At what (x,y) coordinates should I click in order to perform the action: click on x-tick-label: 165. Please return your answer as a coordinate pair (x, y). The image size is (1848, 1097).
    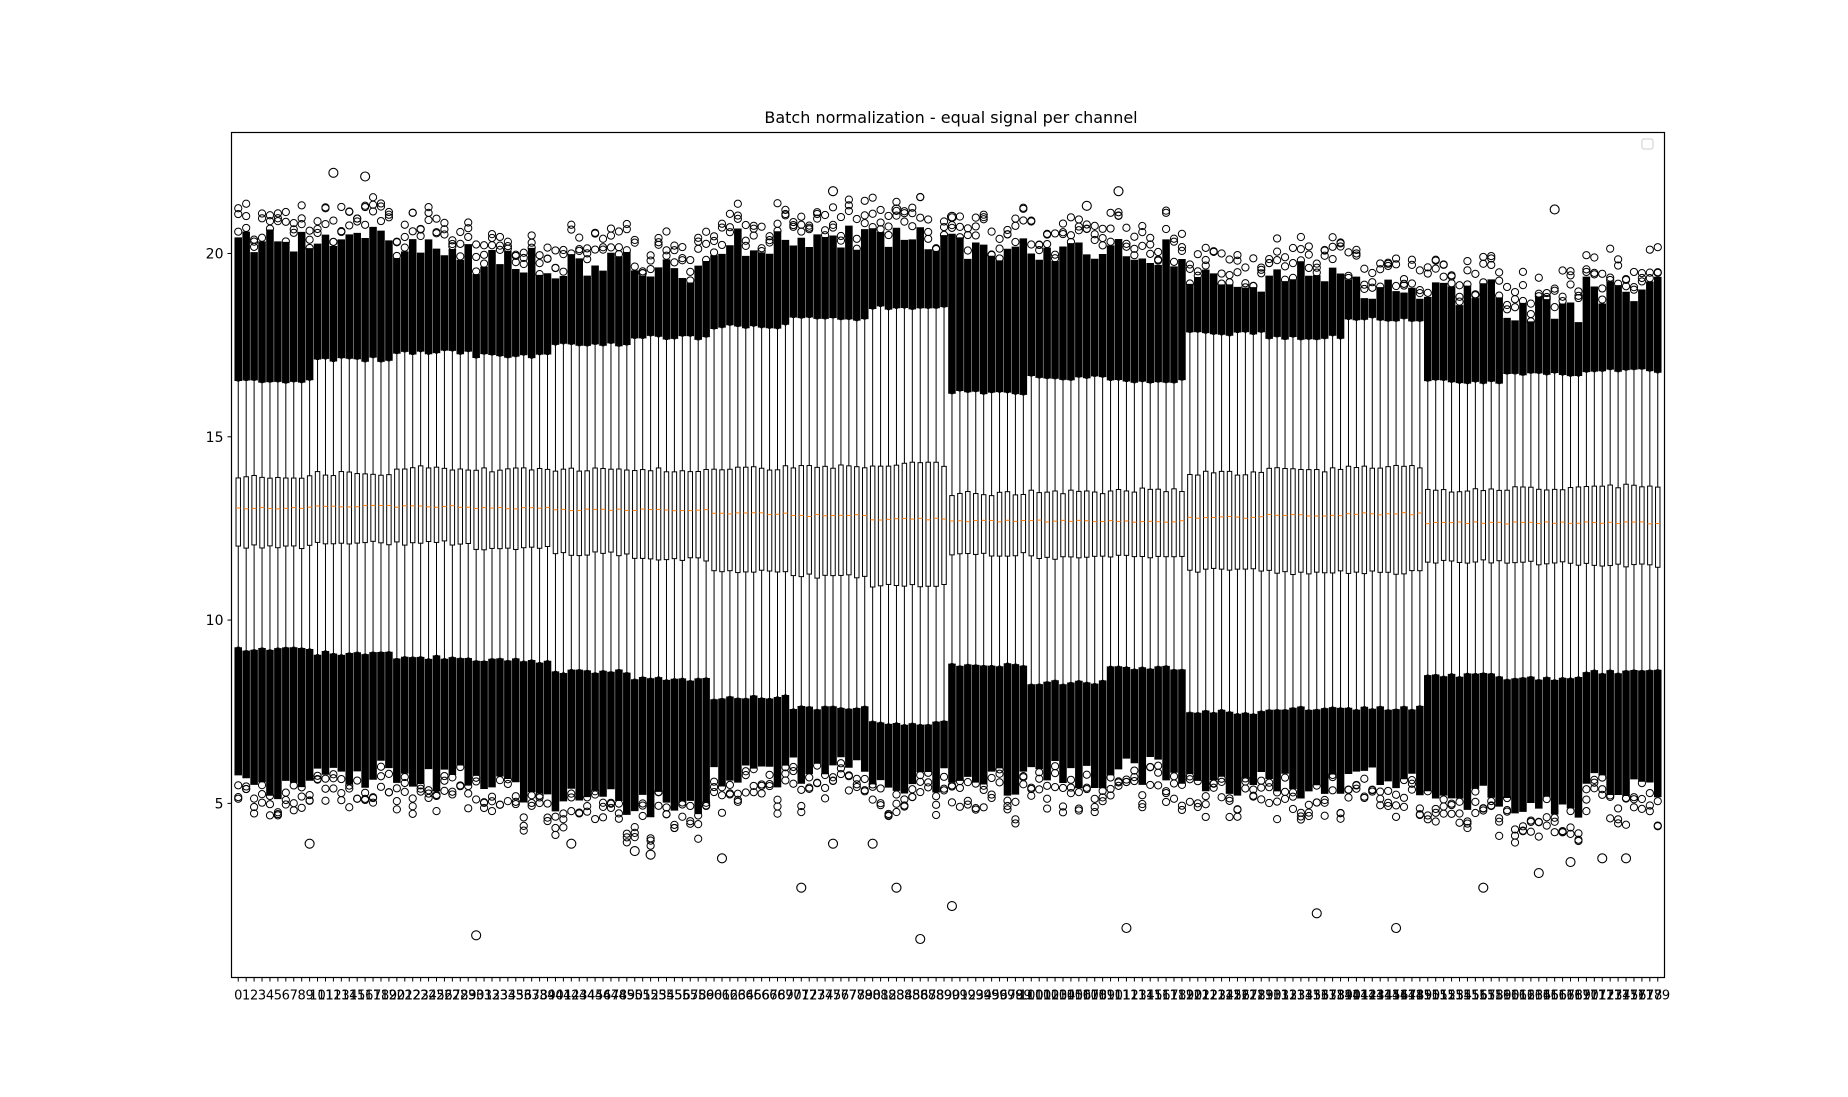
    Looking at the image, I should click on (1546, 996).